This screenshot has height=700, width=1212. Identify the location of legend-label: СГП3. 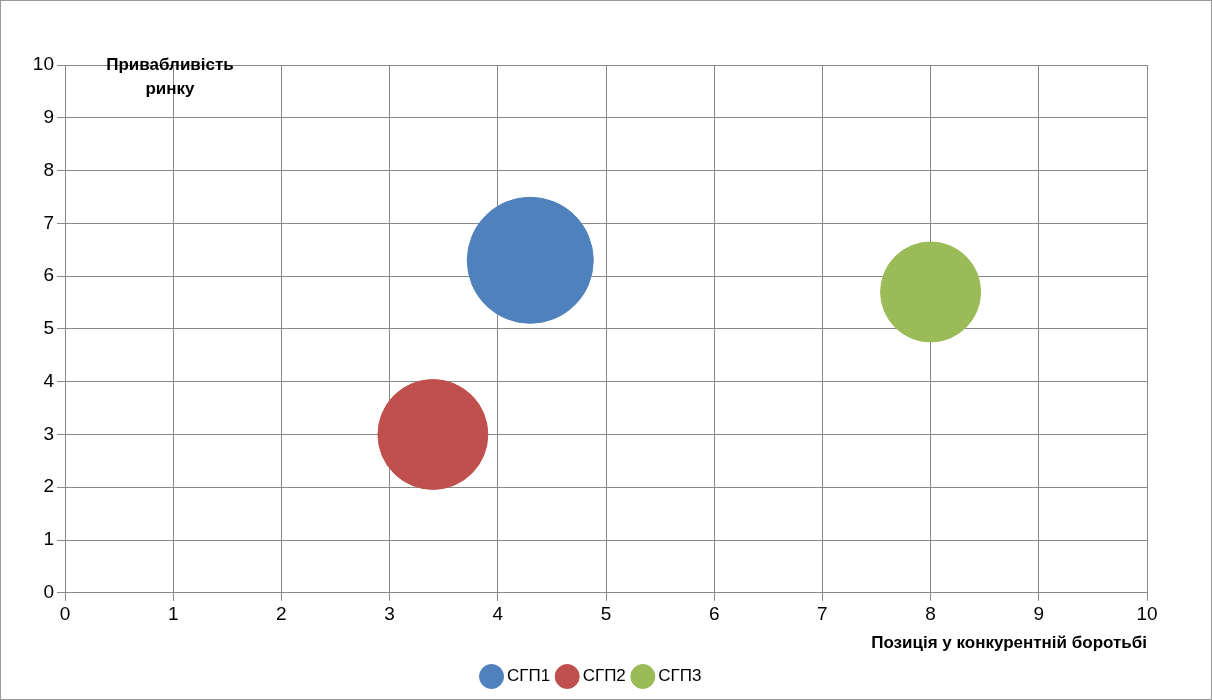
(680, 676).